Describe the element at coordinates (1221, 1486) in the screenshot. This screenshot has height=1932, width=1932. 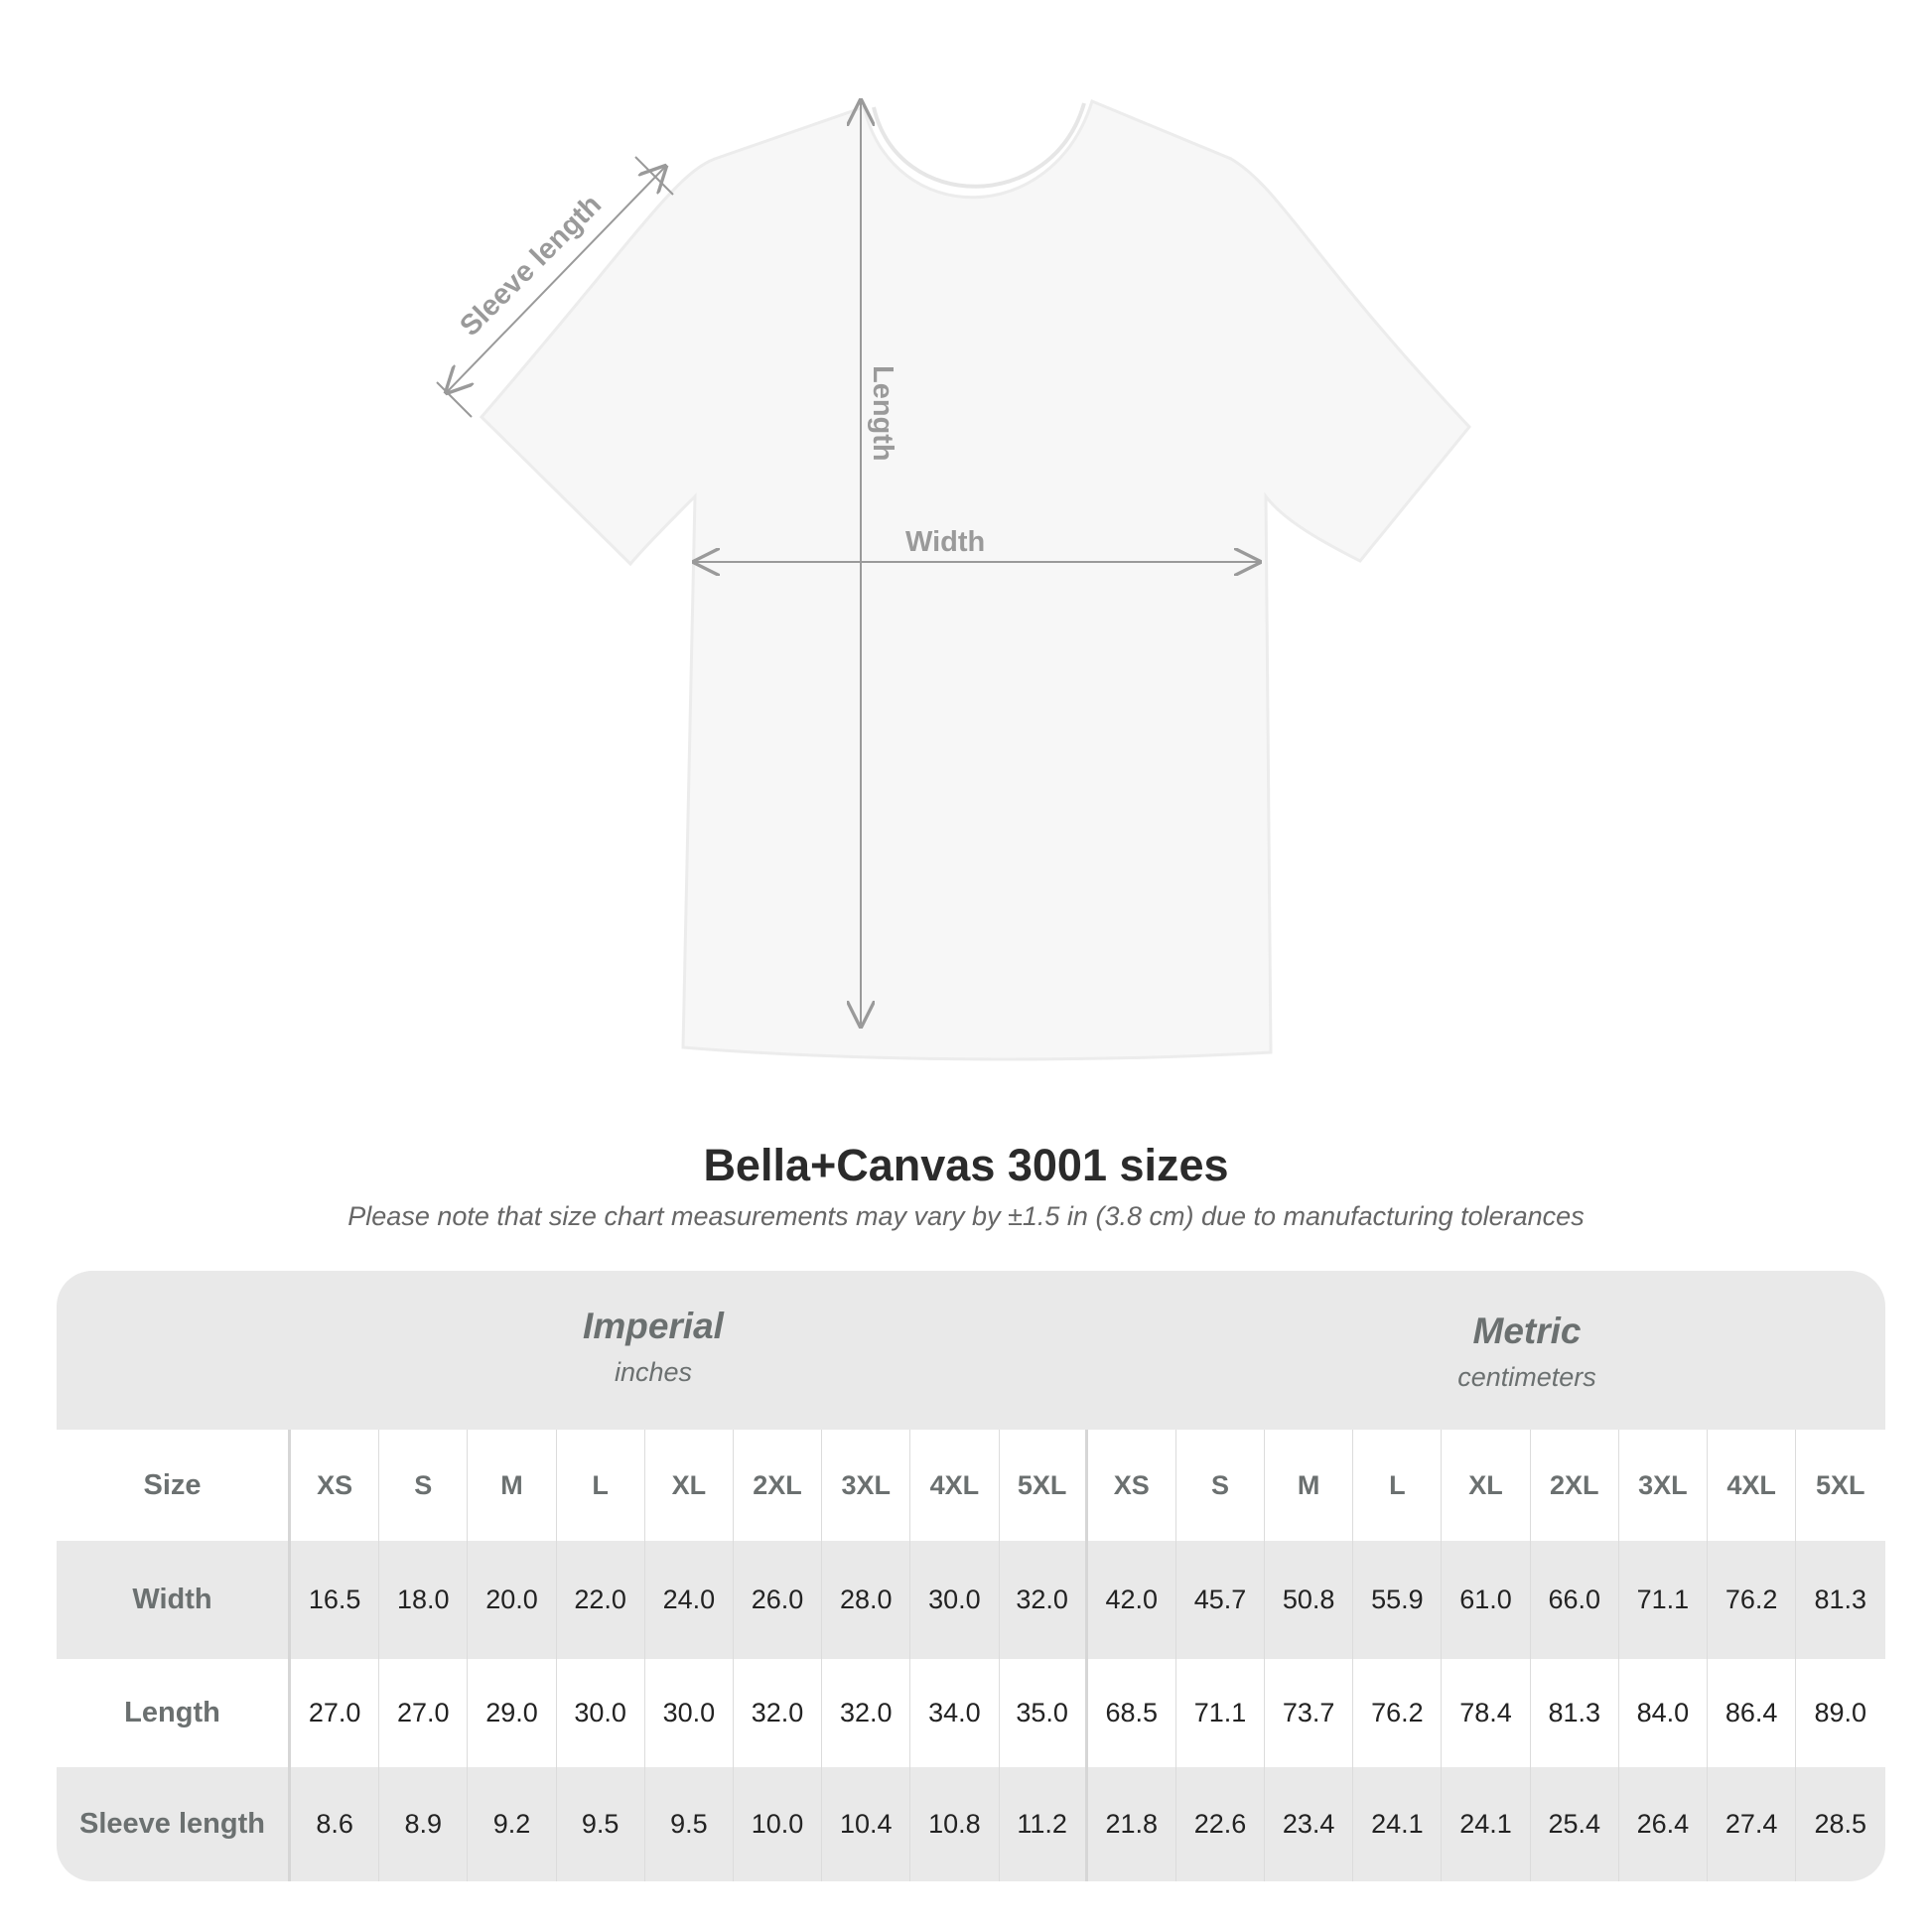
I see `metric-size-header: S` at that location.